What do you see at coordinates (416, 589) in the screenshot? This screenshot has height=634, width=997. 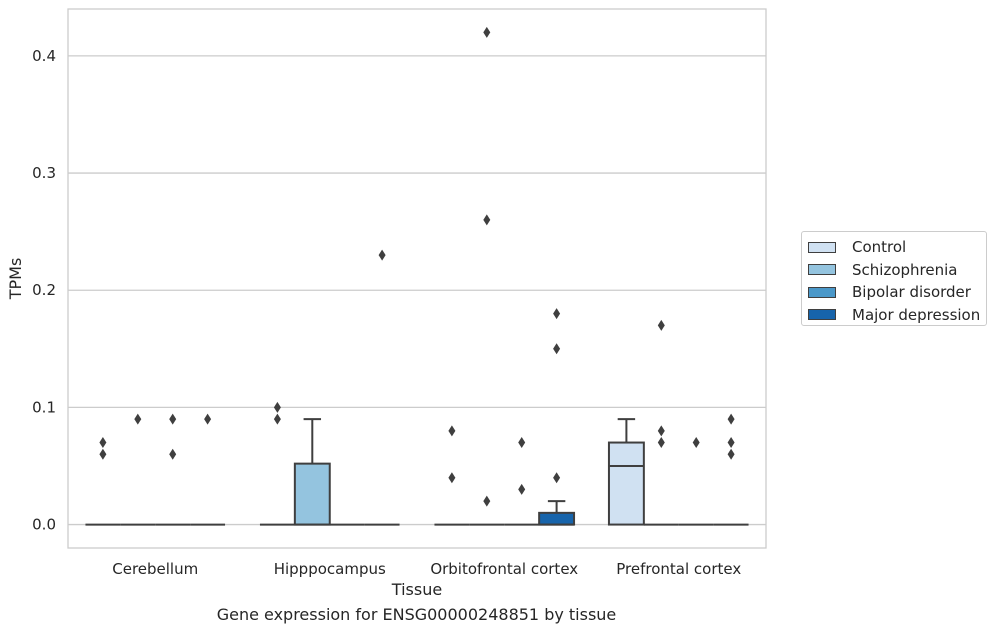 I see `x-axis-label: Tissue` at bounding box center [416, 589].